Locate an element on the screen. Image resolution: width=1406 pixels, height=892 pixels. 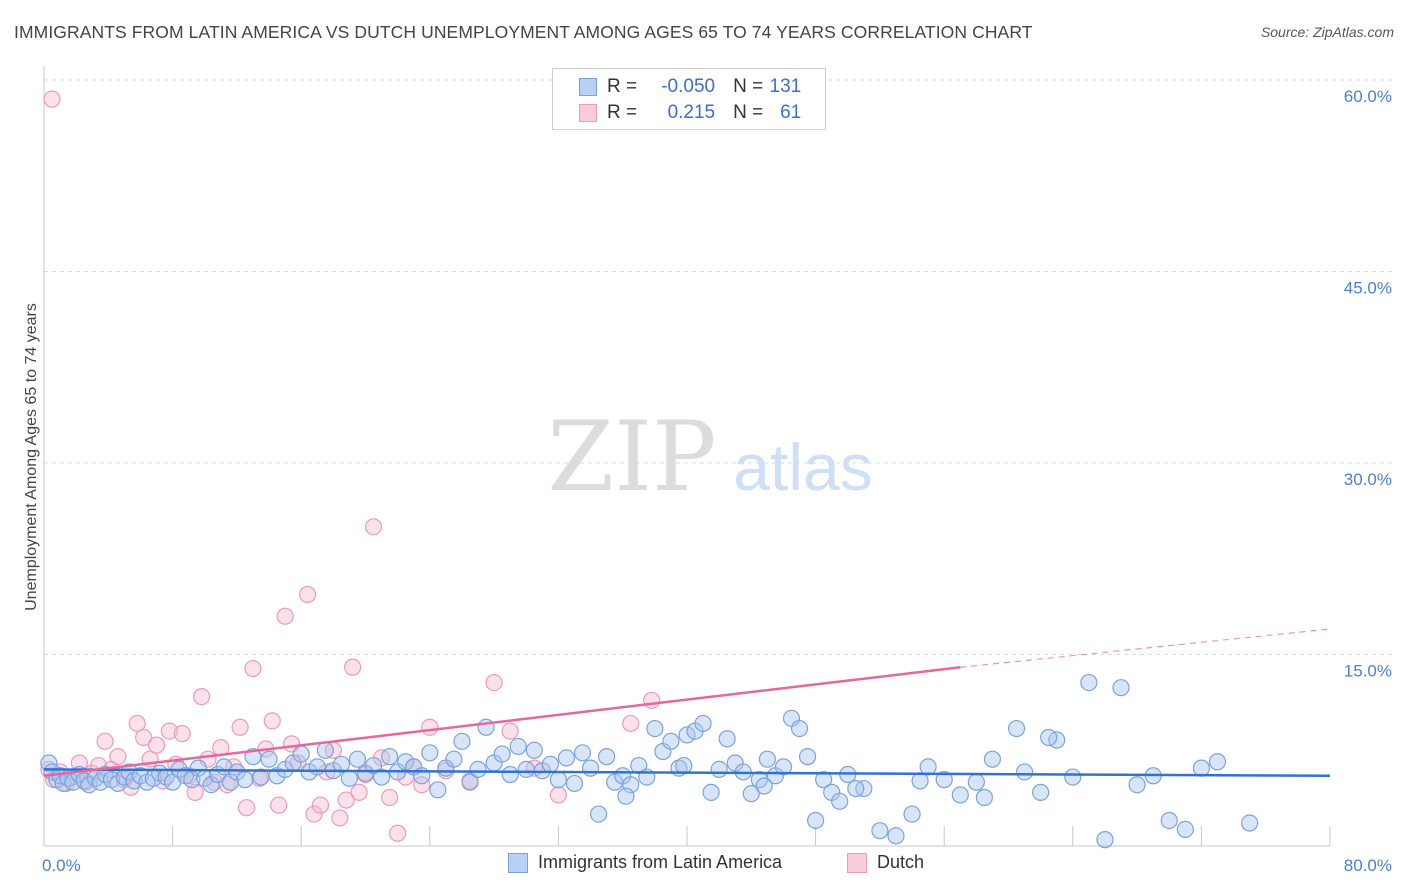
legend-pink-r: 0.215 is located at coordinates (691, 112).